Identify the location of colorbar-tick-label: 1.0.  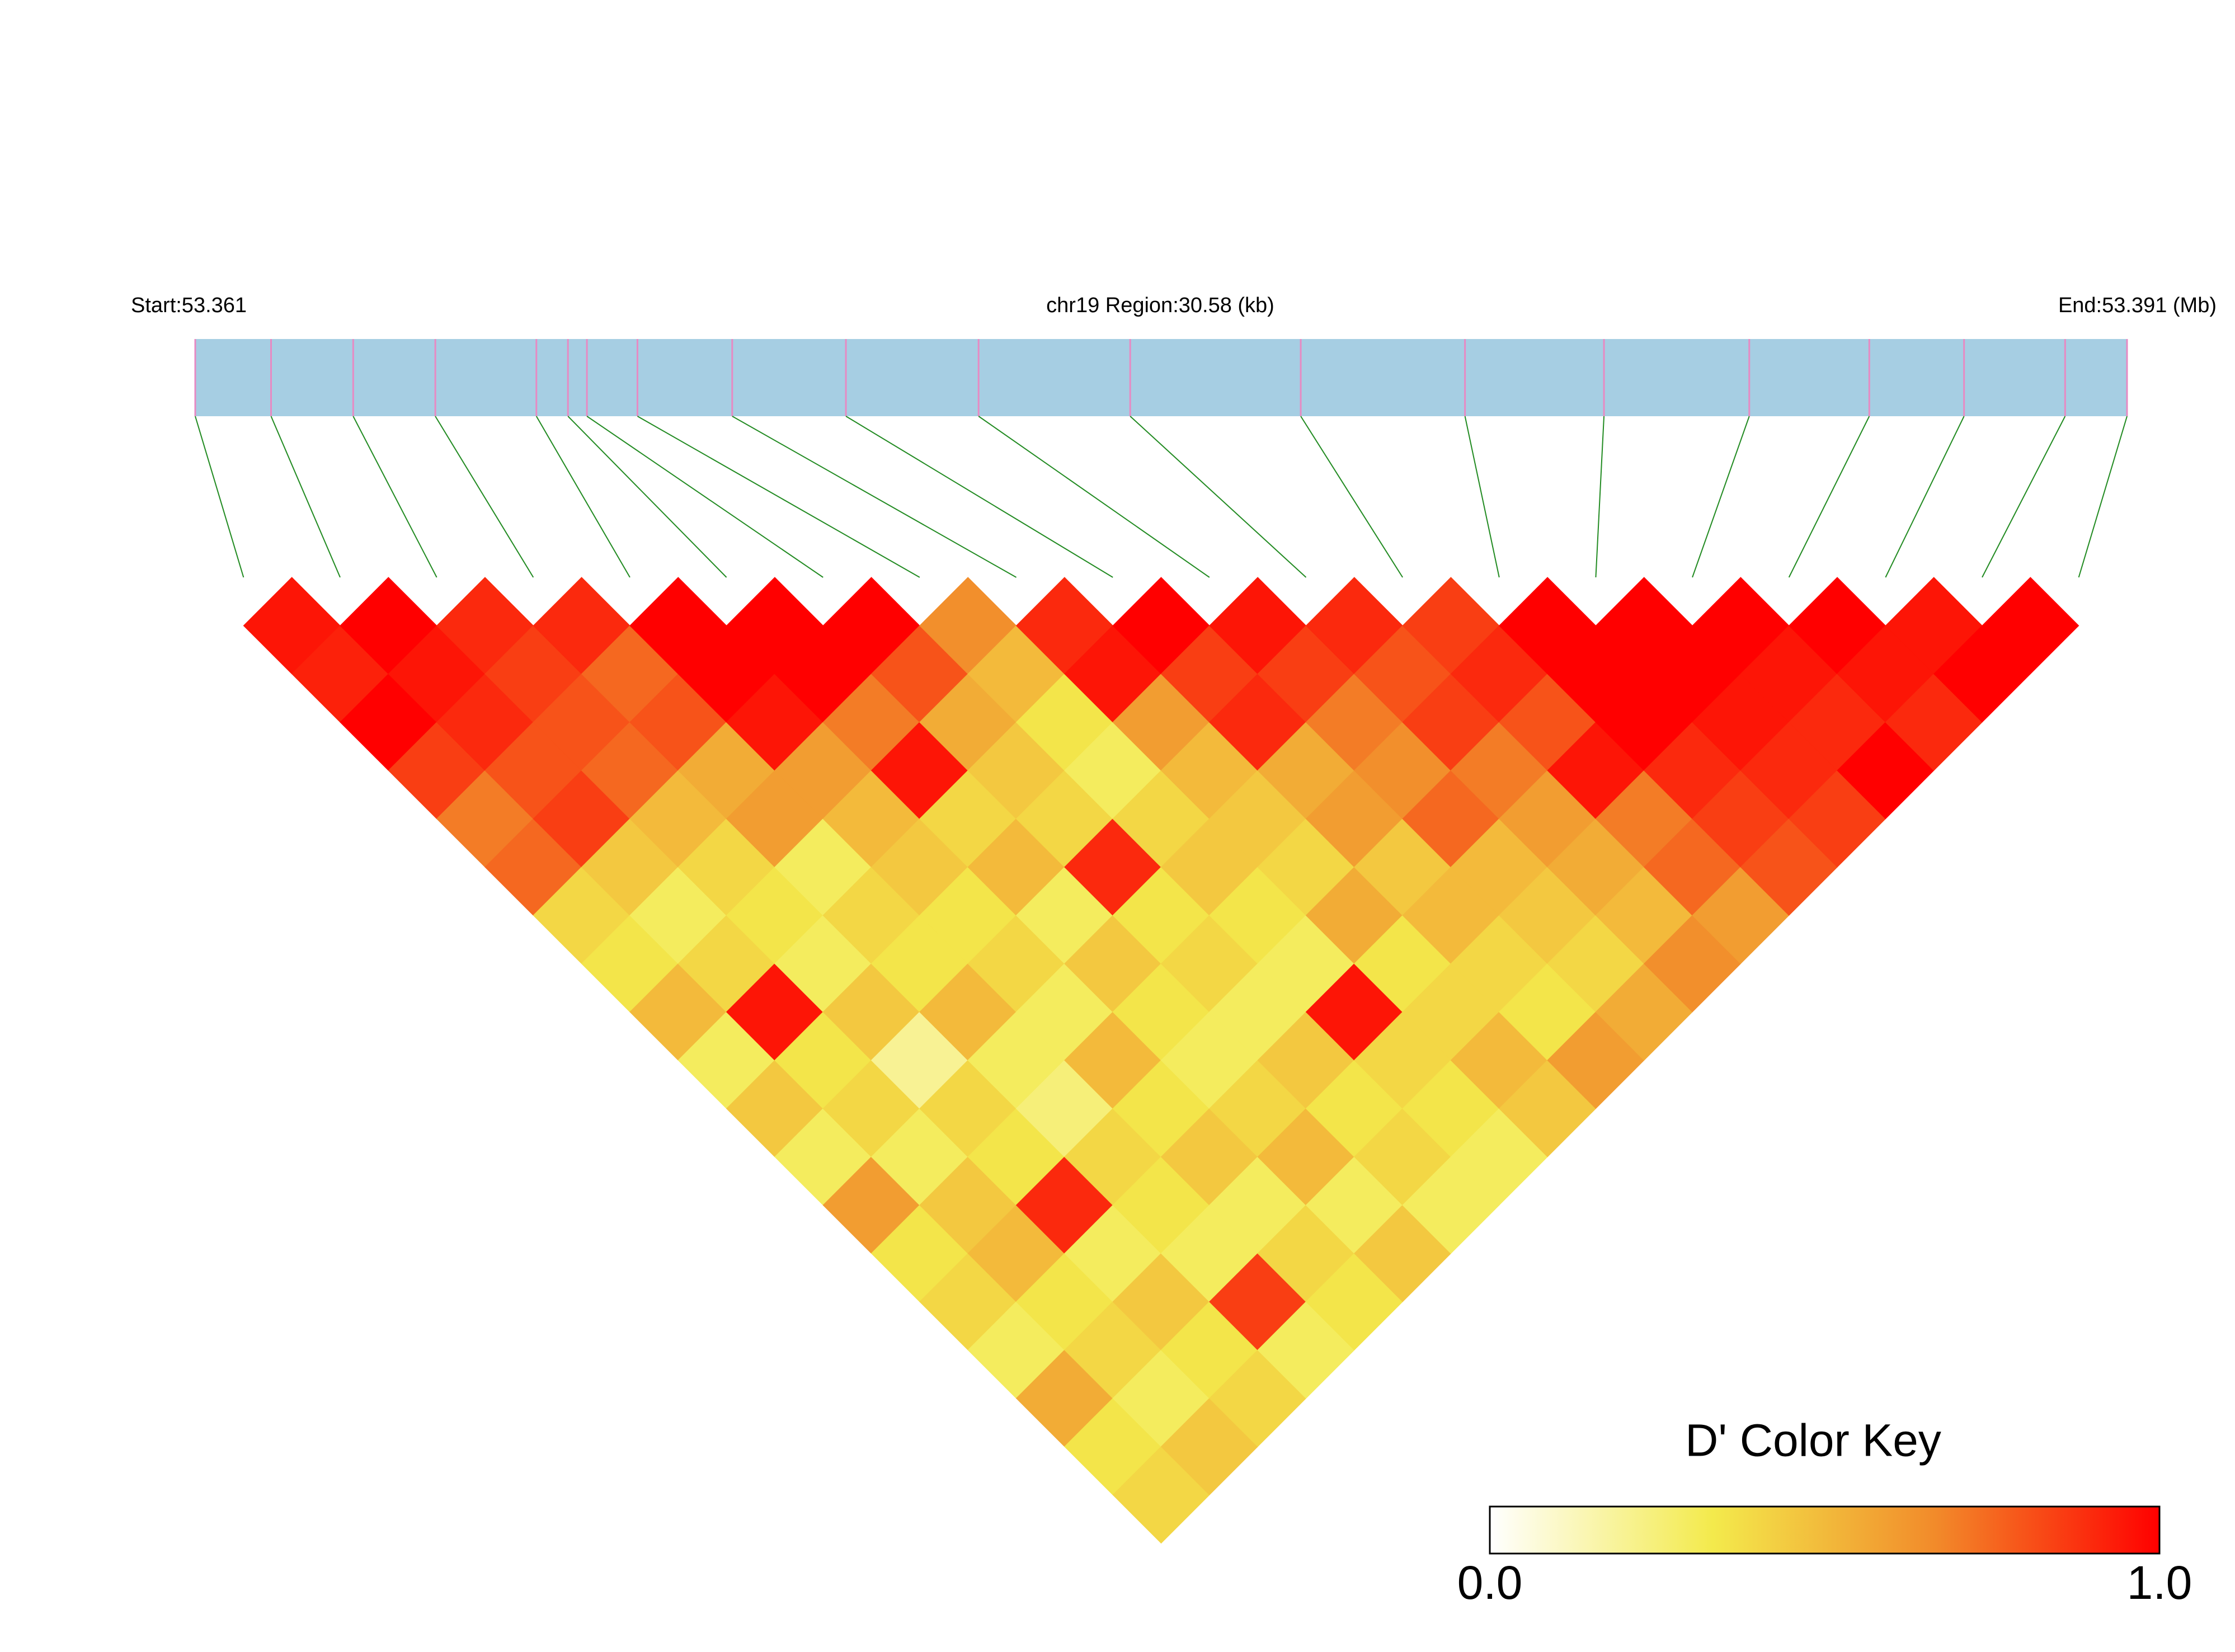
(2159, 1582).